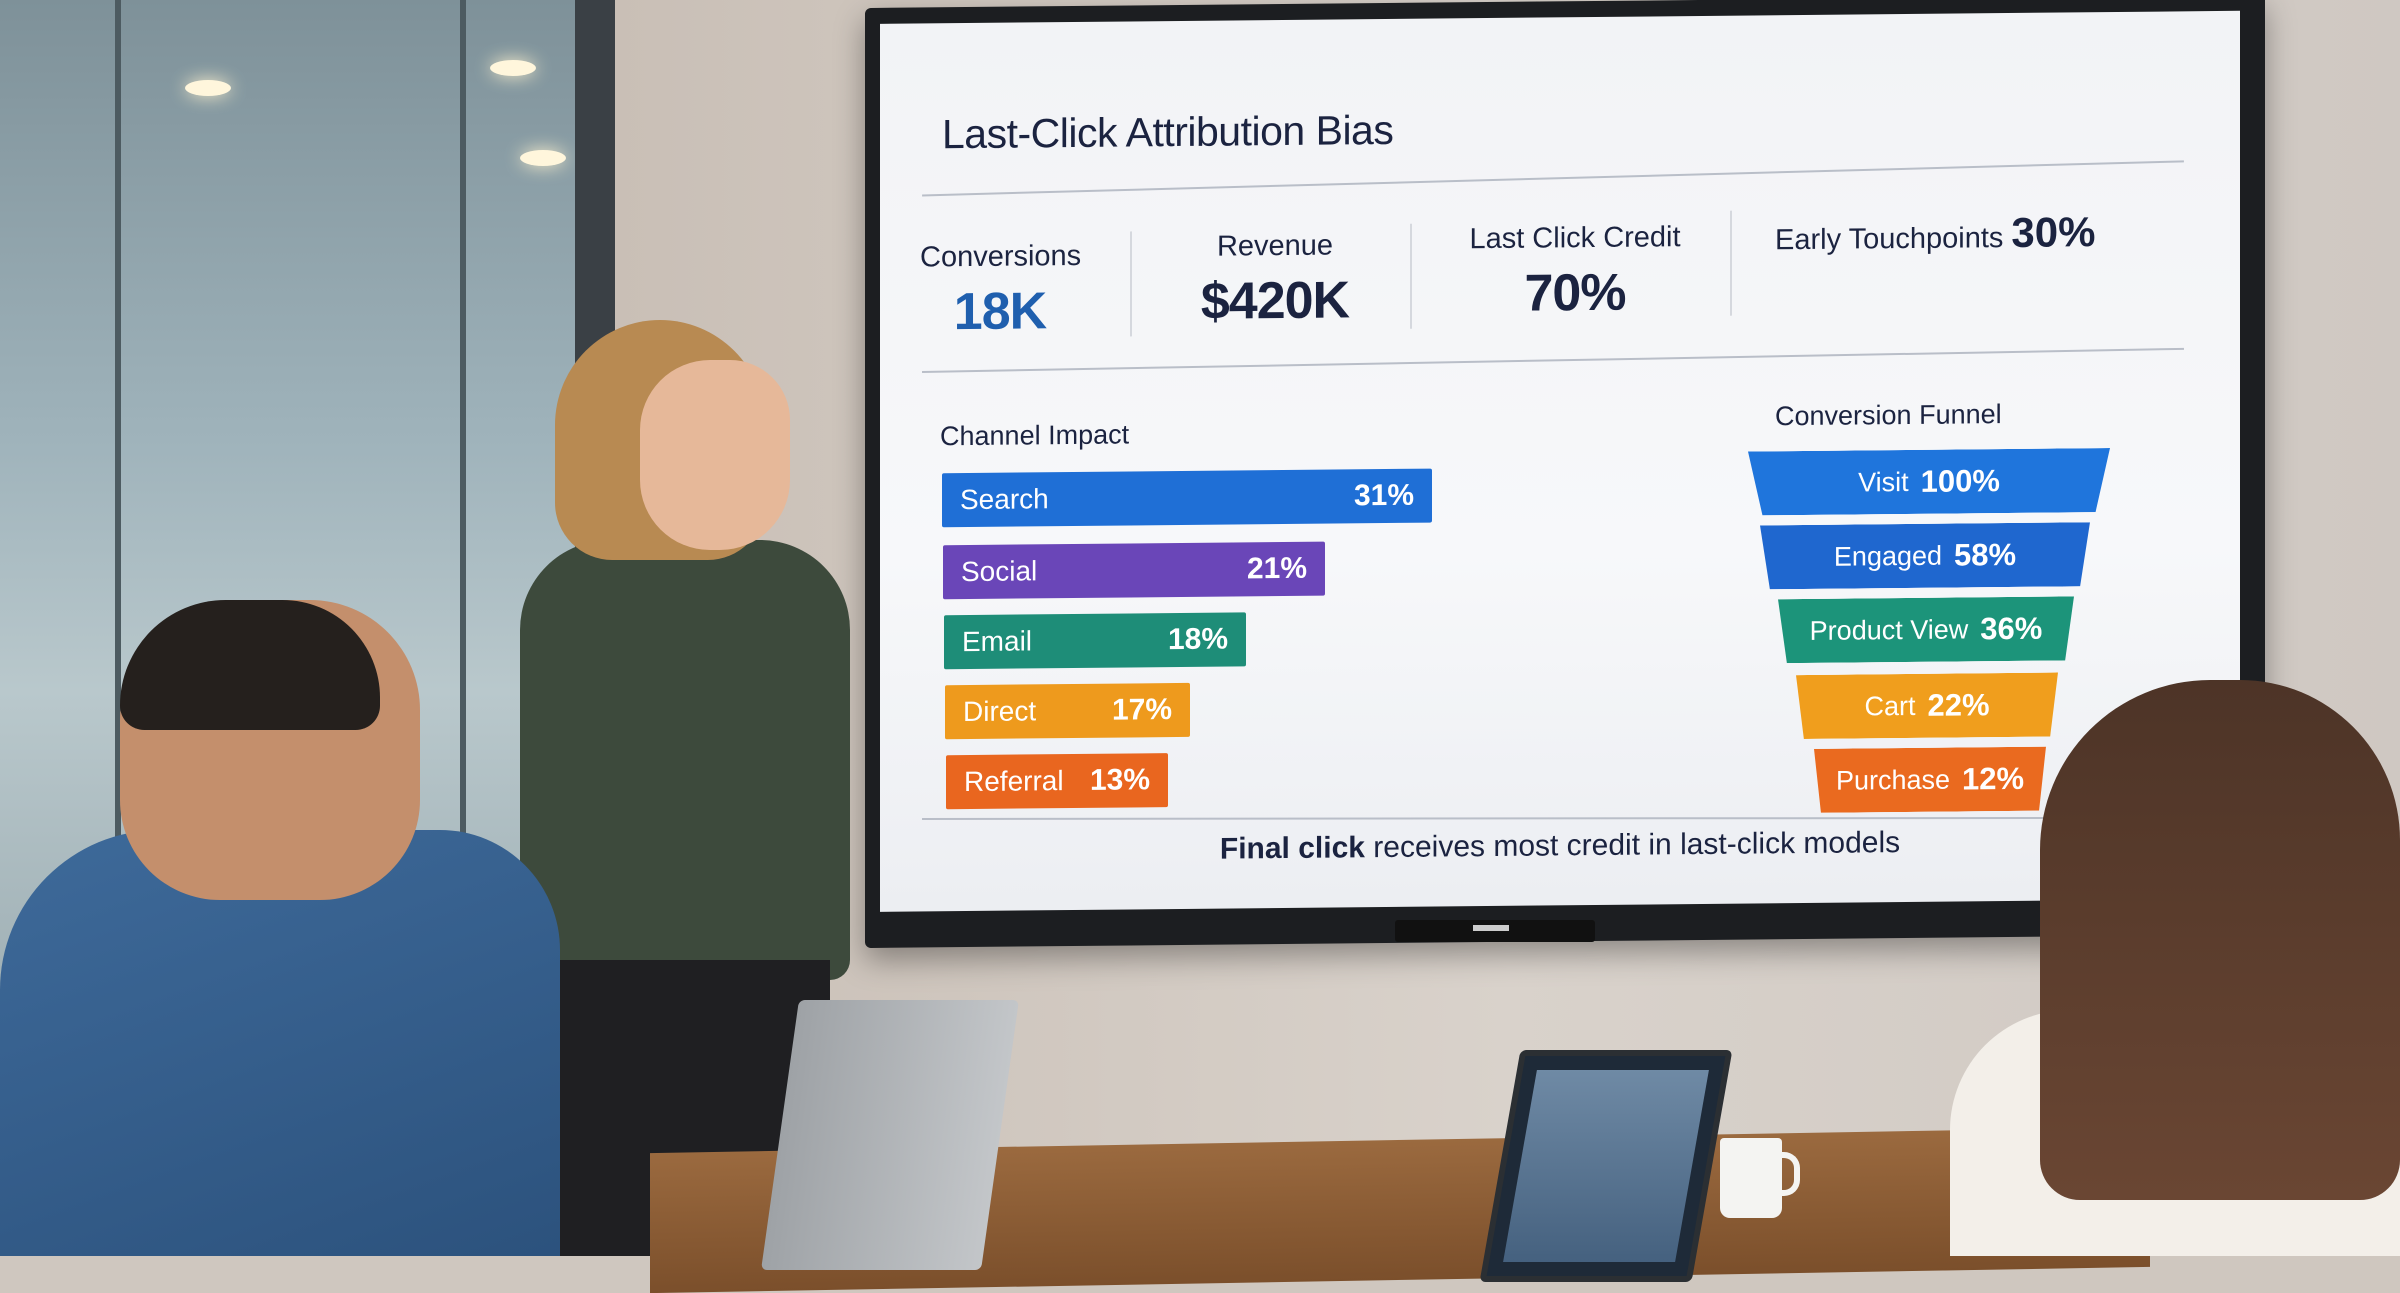 This screenshot has width=2400, height=1293. What do you see at coordinates (1883, 481) in the screenshot?
I see `funnel-label: Visit` at bounding box center [1883, 481].